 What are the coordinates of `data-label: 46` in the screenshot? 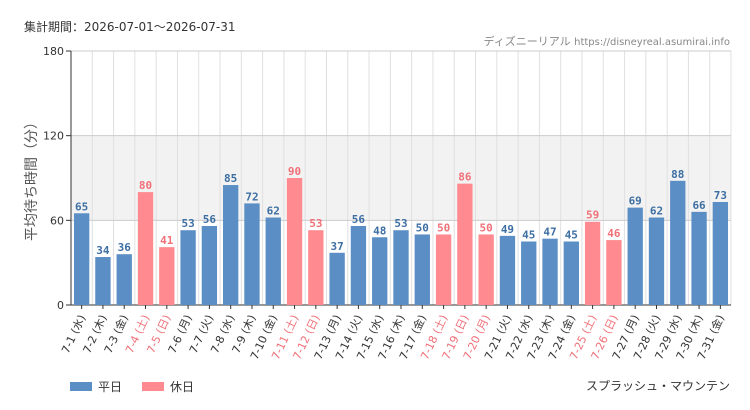 It's located at (614, 233).